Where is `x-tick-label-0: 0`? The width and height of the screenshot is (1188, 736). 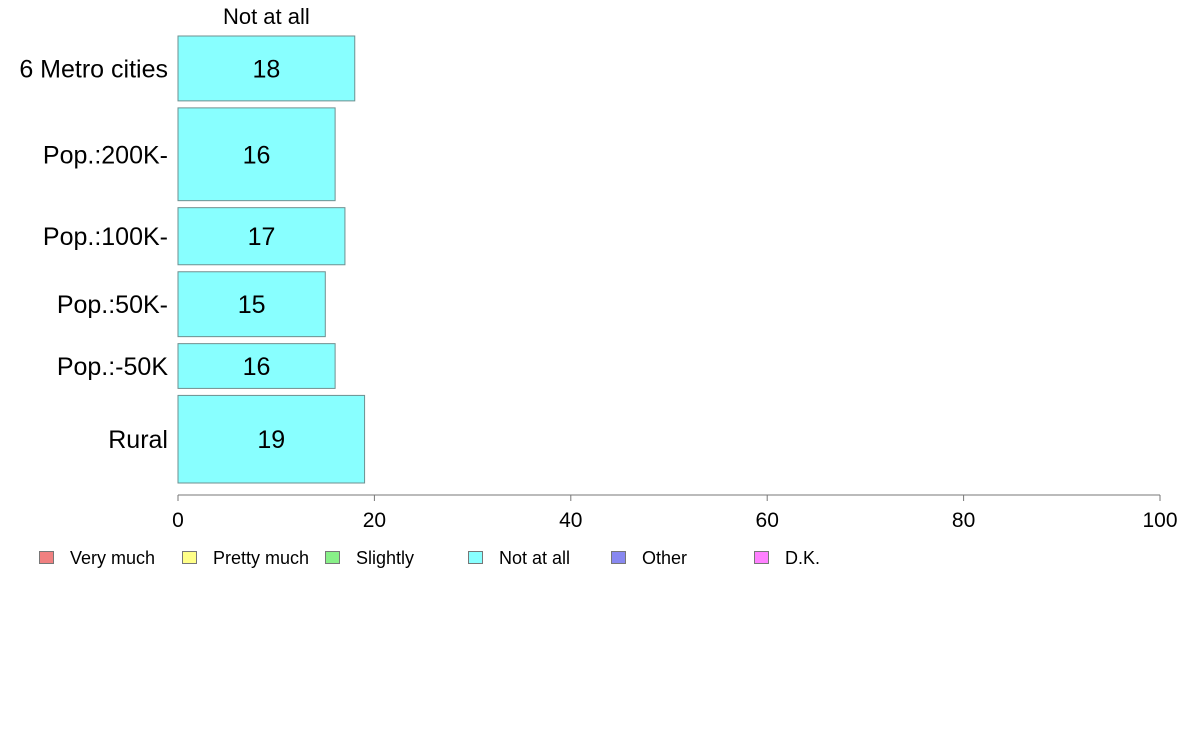
x-tick-label-0: 0 is located at coordinates (178, 520).